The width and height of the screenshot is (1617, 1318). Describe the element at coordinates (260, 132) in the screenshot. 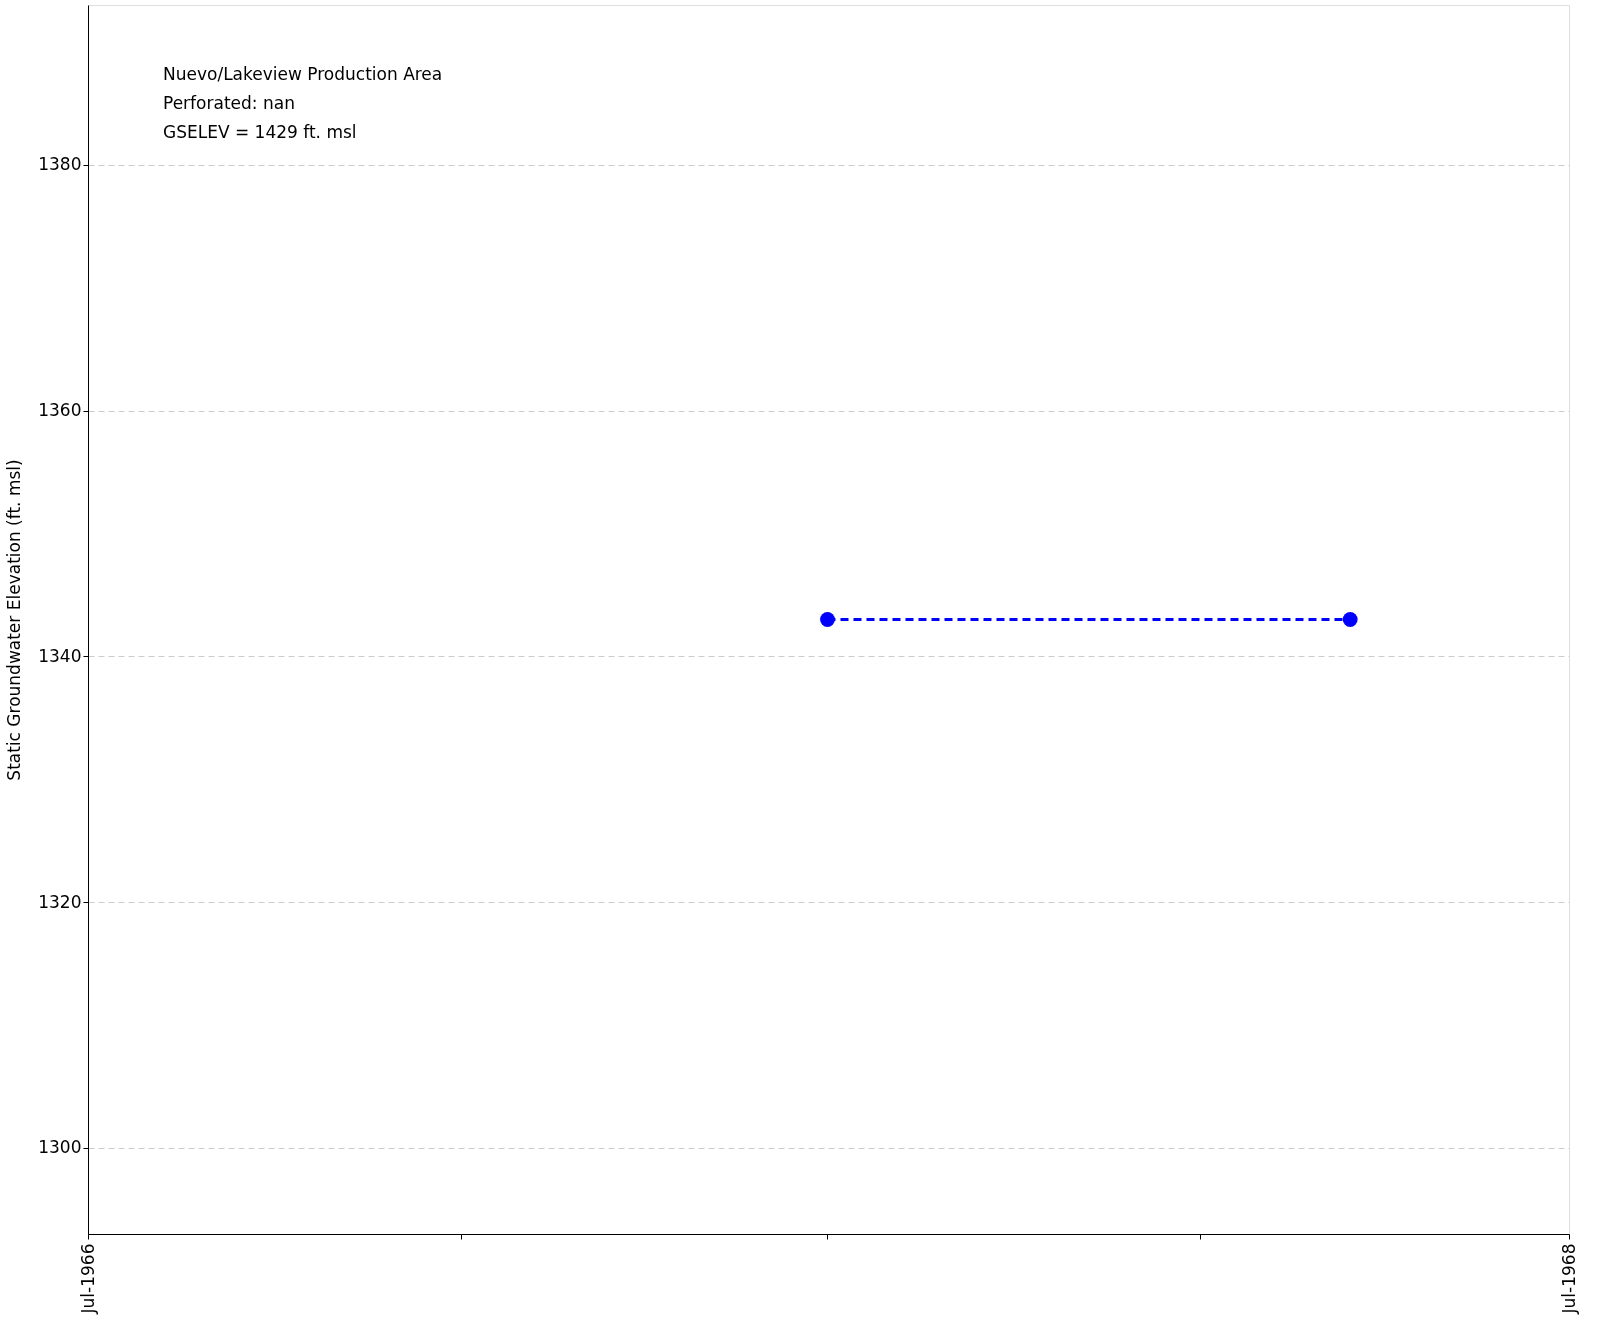

I see `annotation: GSELEV = 1429 ft. msl` at that location.